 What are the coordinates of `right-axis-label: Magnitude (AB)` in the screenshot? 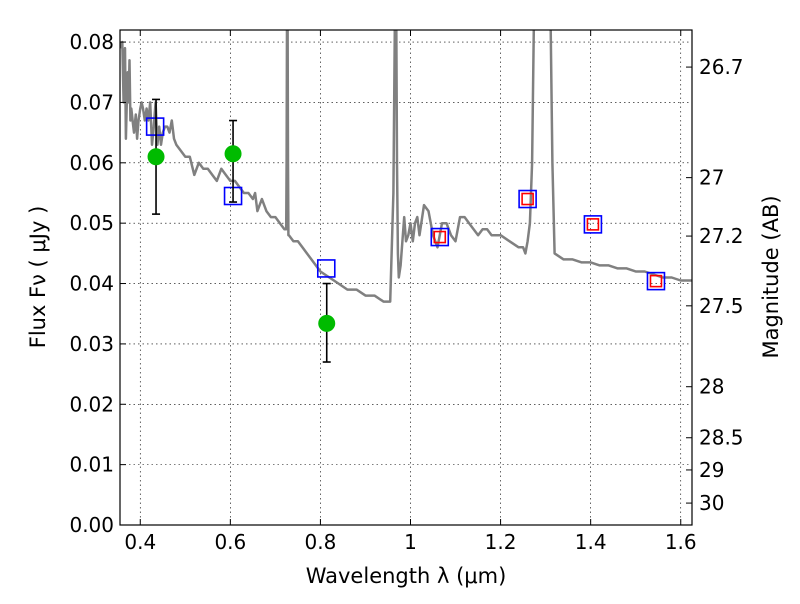 It's located at (771, 276).